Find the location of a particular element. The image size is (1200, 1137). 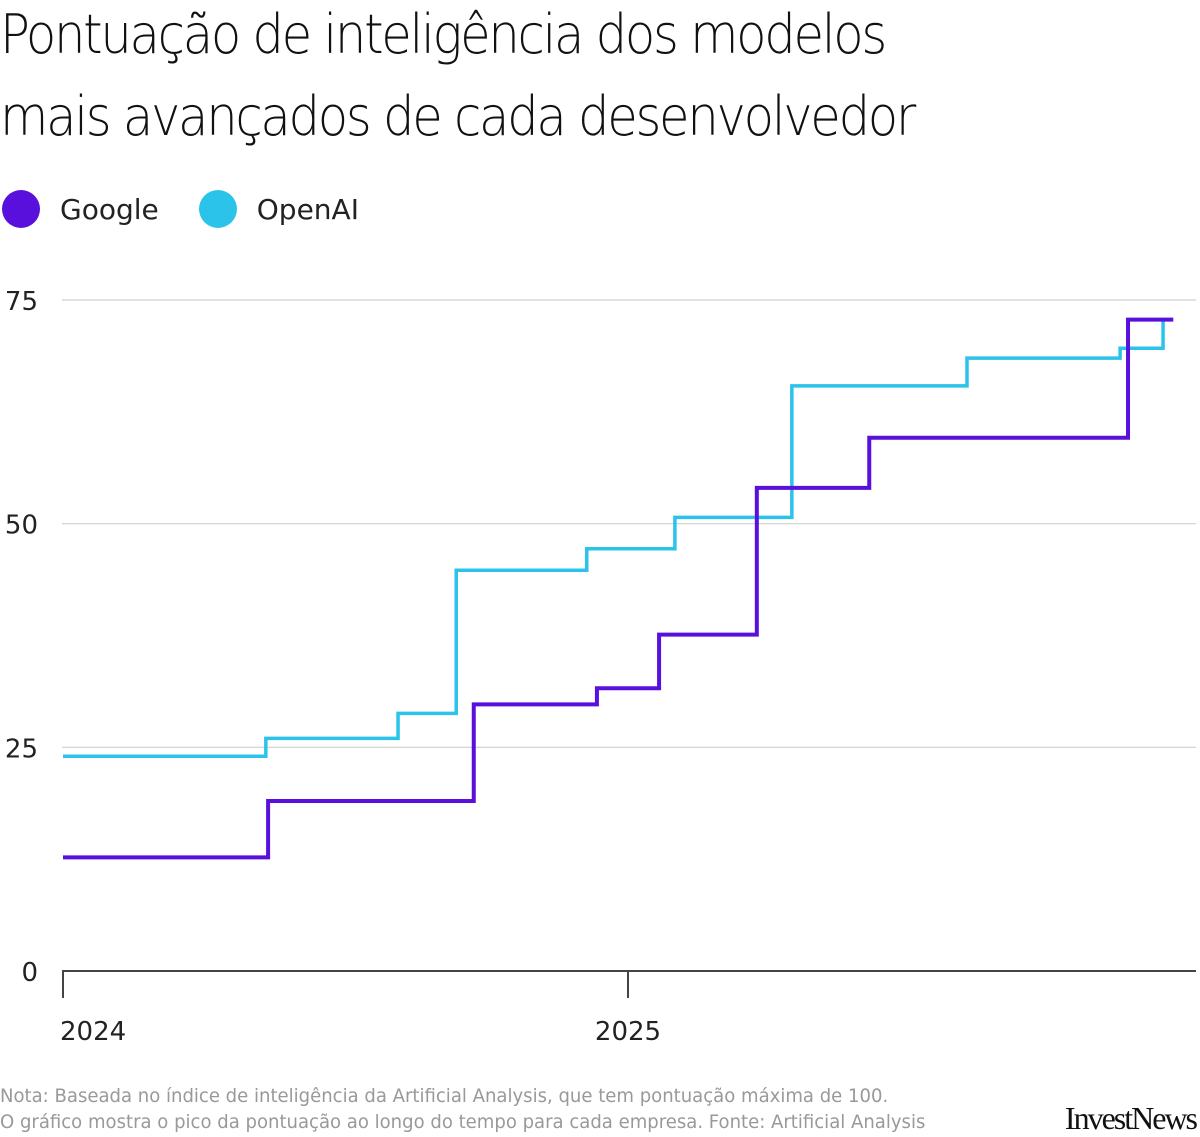

legend-item-openai: OpenAI is located at coordinates (278, 209).